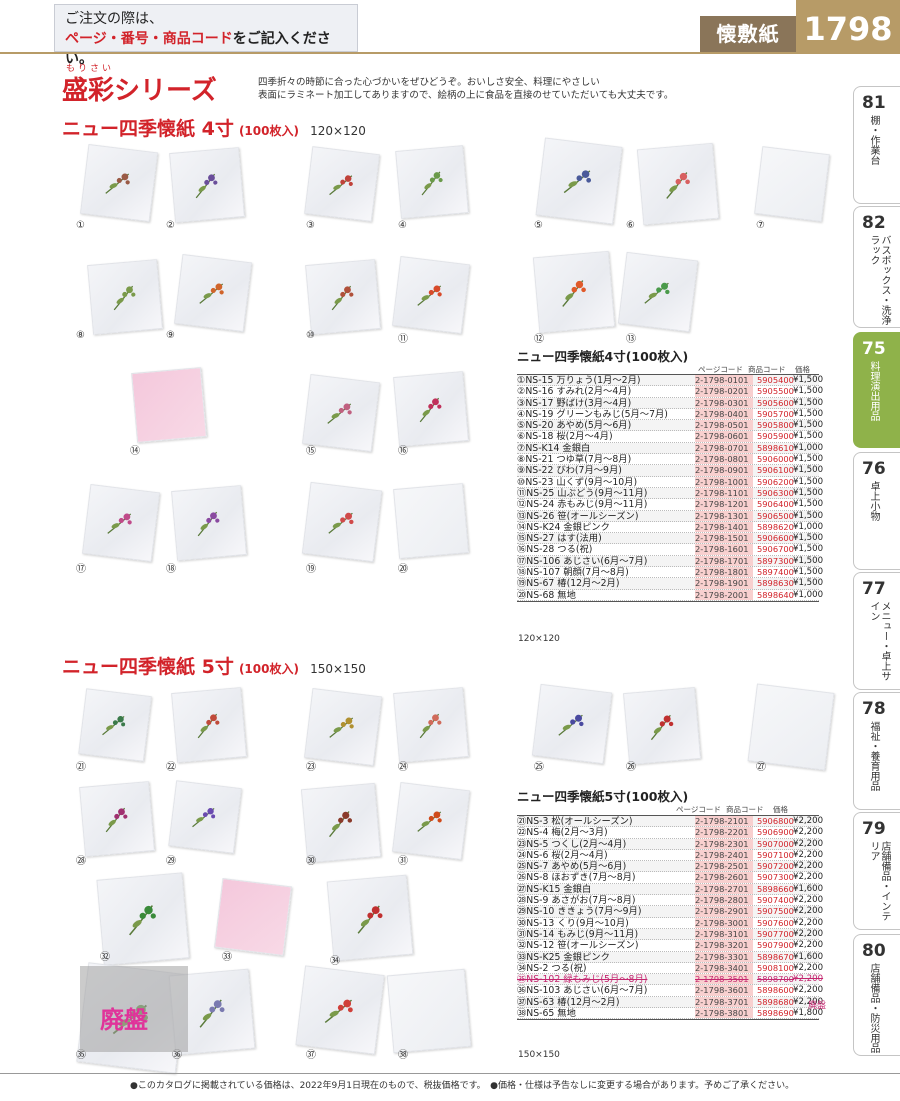 The image size is (900, 1101). Describe the element at coordinates (724, 538) in the screenshot. I see `page-code: 2-1798-1501` at that location.